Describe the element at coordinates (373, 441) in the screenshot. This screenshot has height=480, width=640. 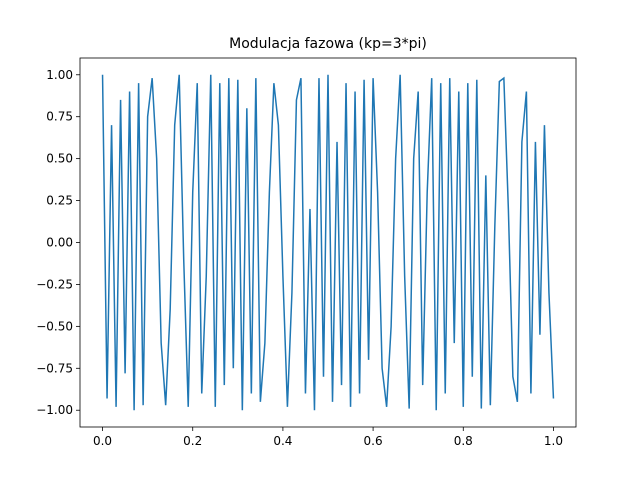
I see `x-tick-label: 0.6` at that location.